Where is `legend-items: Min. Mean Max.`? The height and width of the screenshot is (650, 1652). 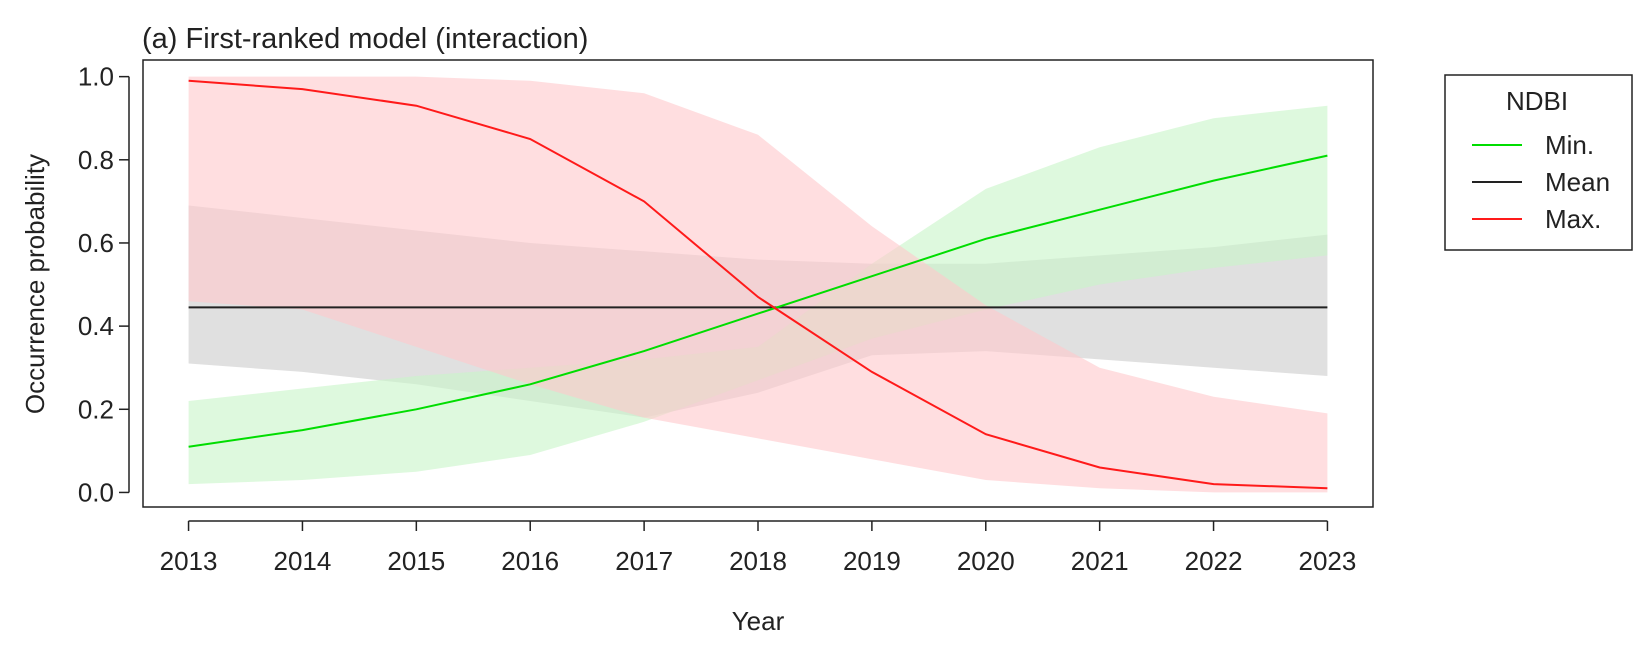
legend-items: Min. Mean Max. is located at coordinates (1541, 182).